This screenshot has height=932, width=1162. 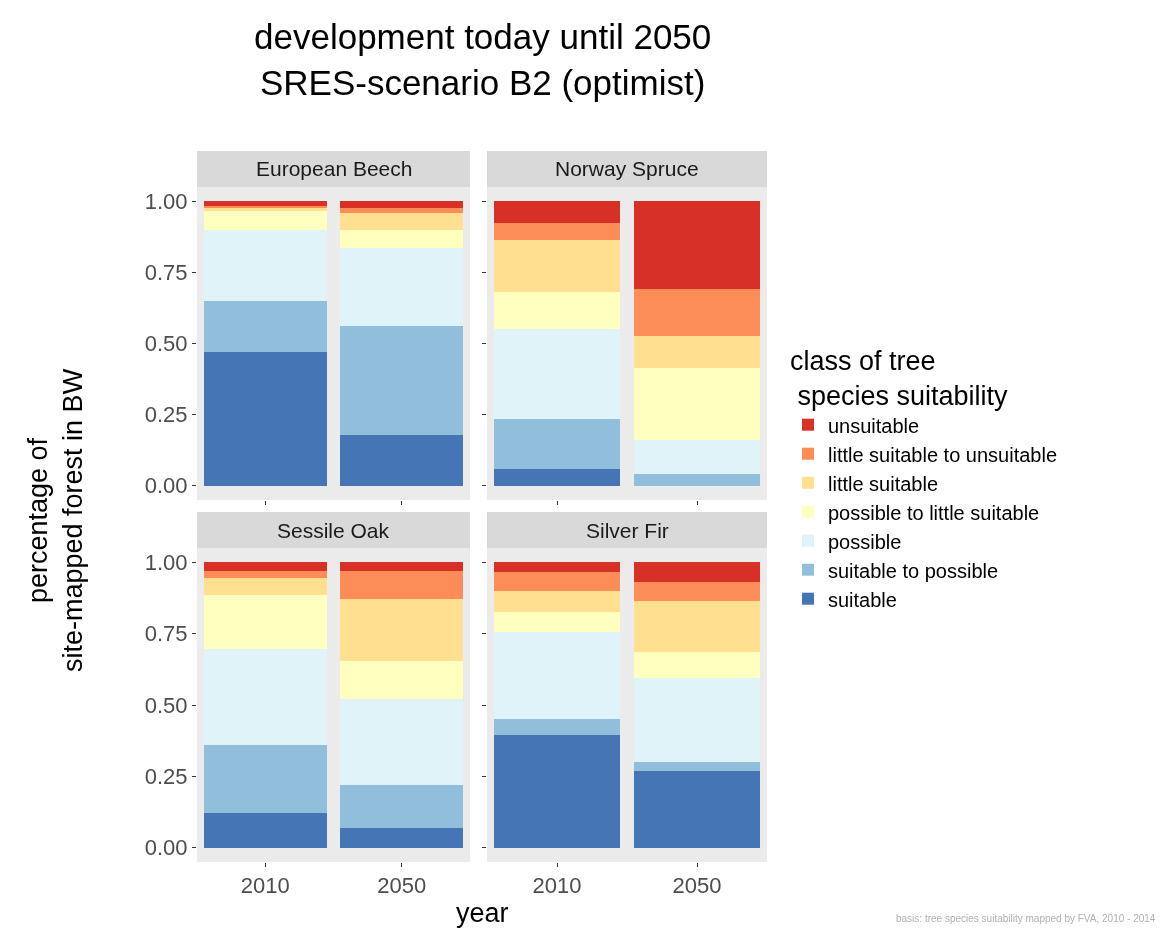 What do you see at coordinates (865, 541) in the screenshot?
I see `legend-label: possible` at bounding box center [865, 541].